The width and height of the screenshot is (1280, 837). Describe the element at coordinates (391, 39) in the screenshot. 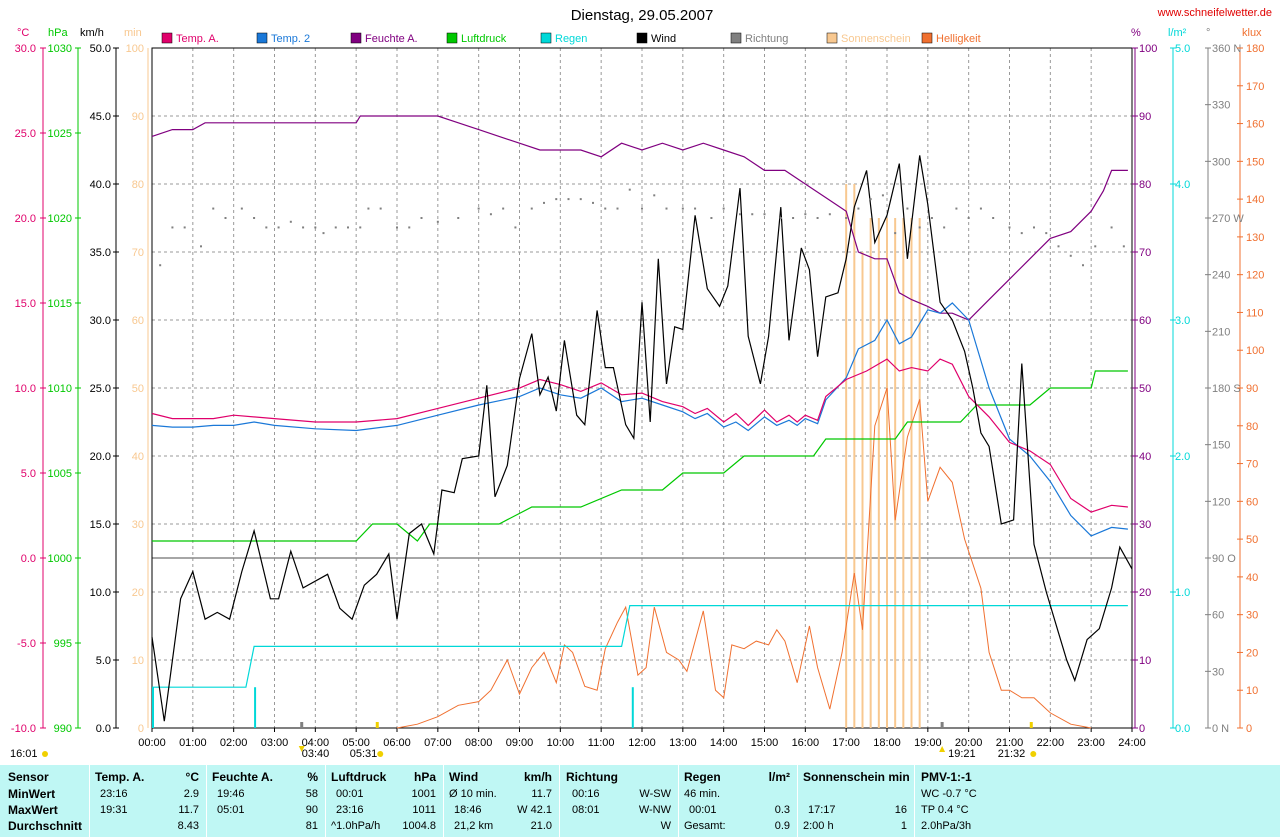

I see `legend-label: Feuchte A.` at that location.